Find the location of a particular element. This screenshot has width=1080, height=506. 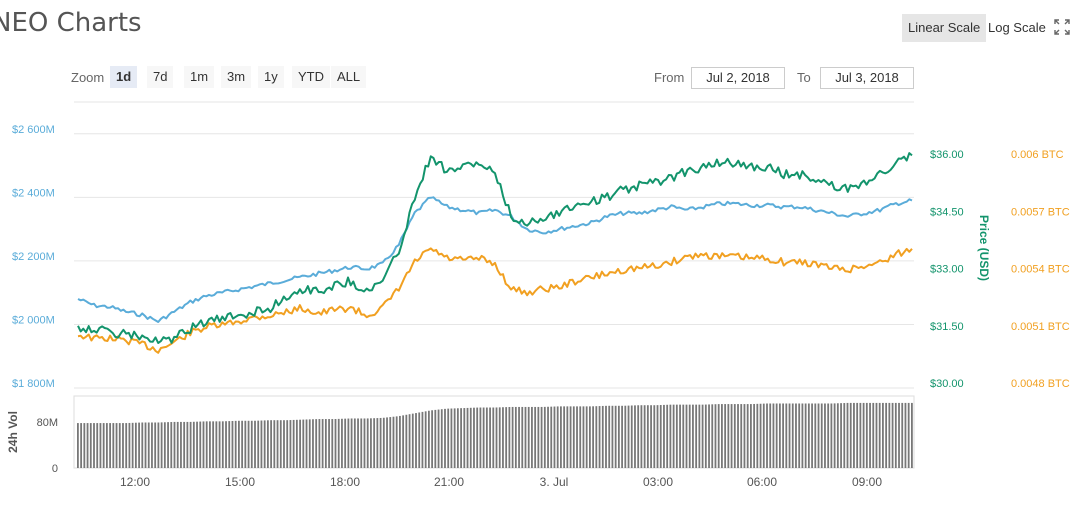

expand-icon is located at coordinates (1062, 27).